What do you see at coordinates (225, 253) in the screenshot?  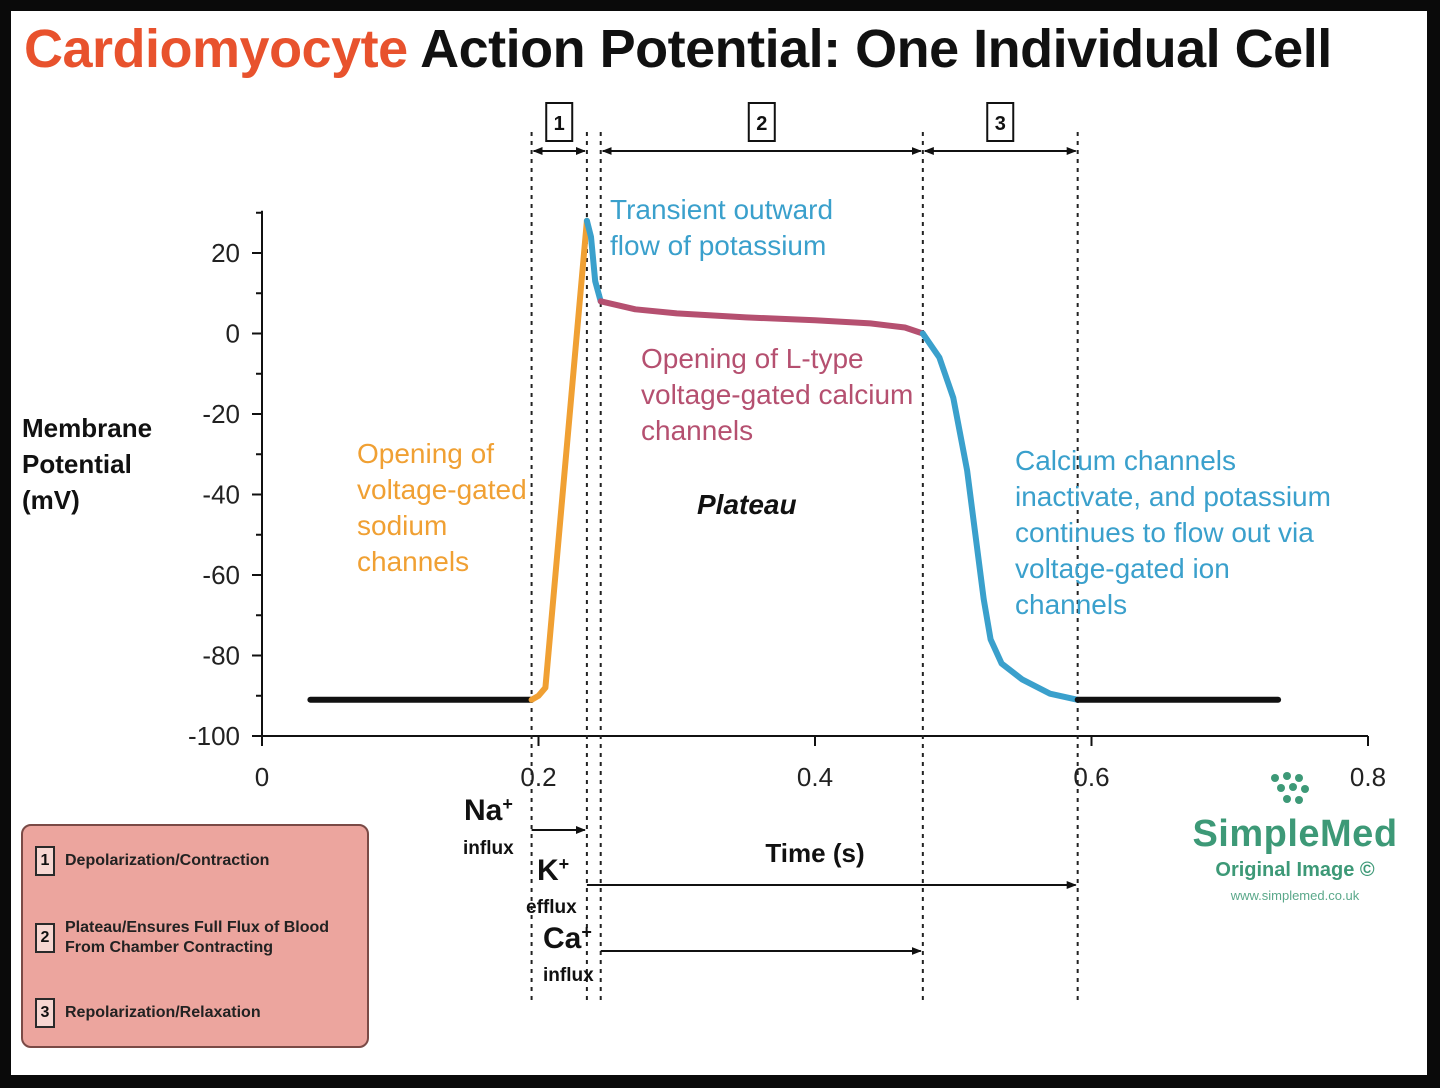 I see `y-tick-label: 20` at bounding box center [225, 253].